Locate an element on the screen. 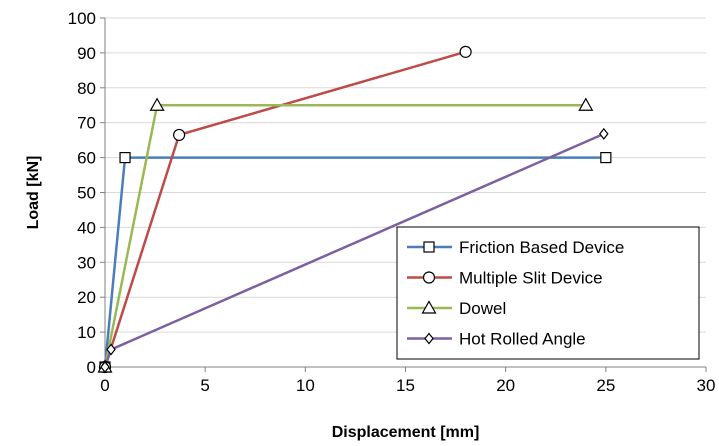 The width and height of the screenshot is (719, 446). x-tick-label: 15 is located at coordinates (405, 385).